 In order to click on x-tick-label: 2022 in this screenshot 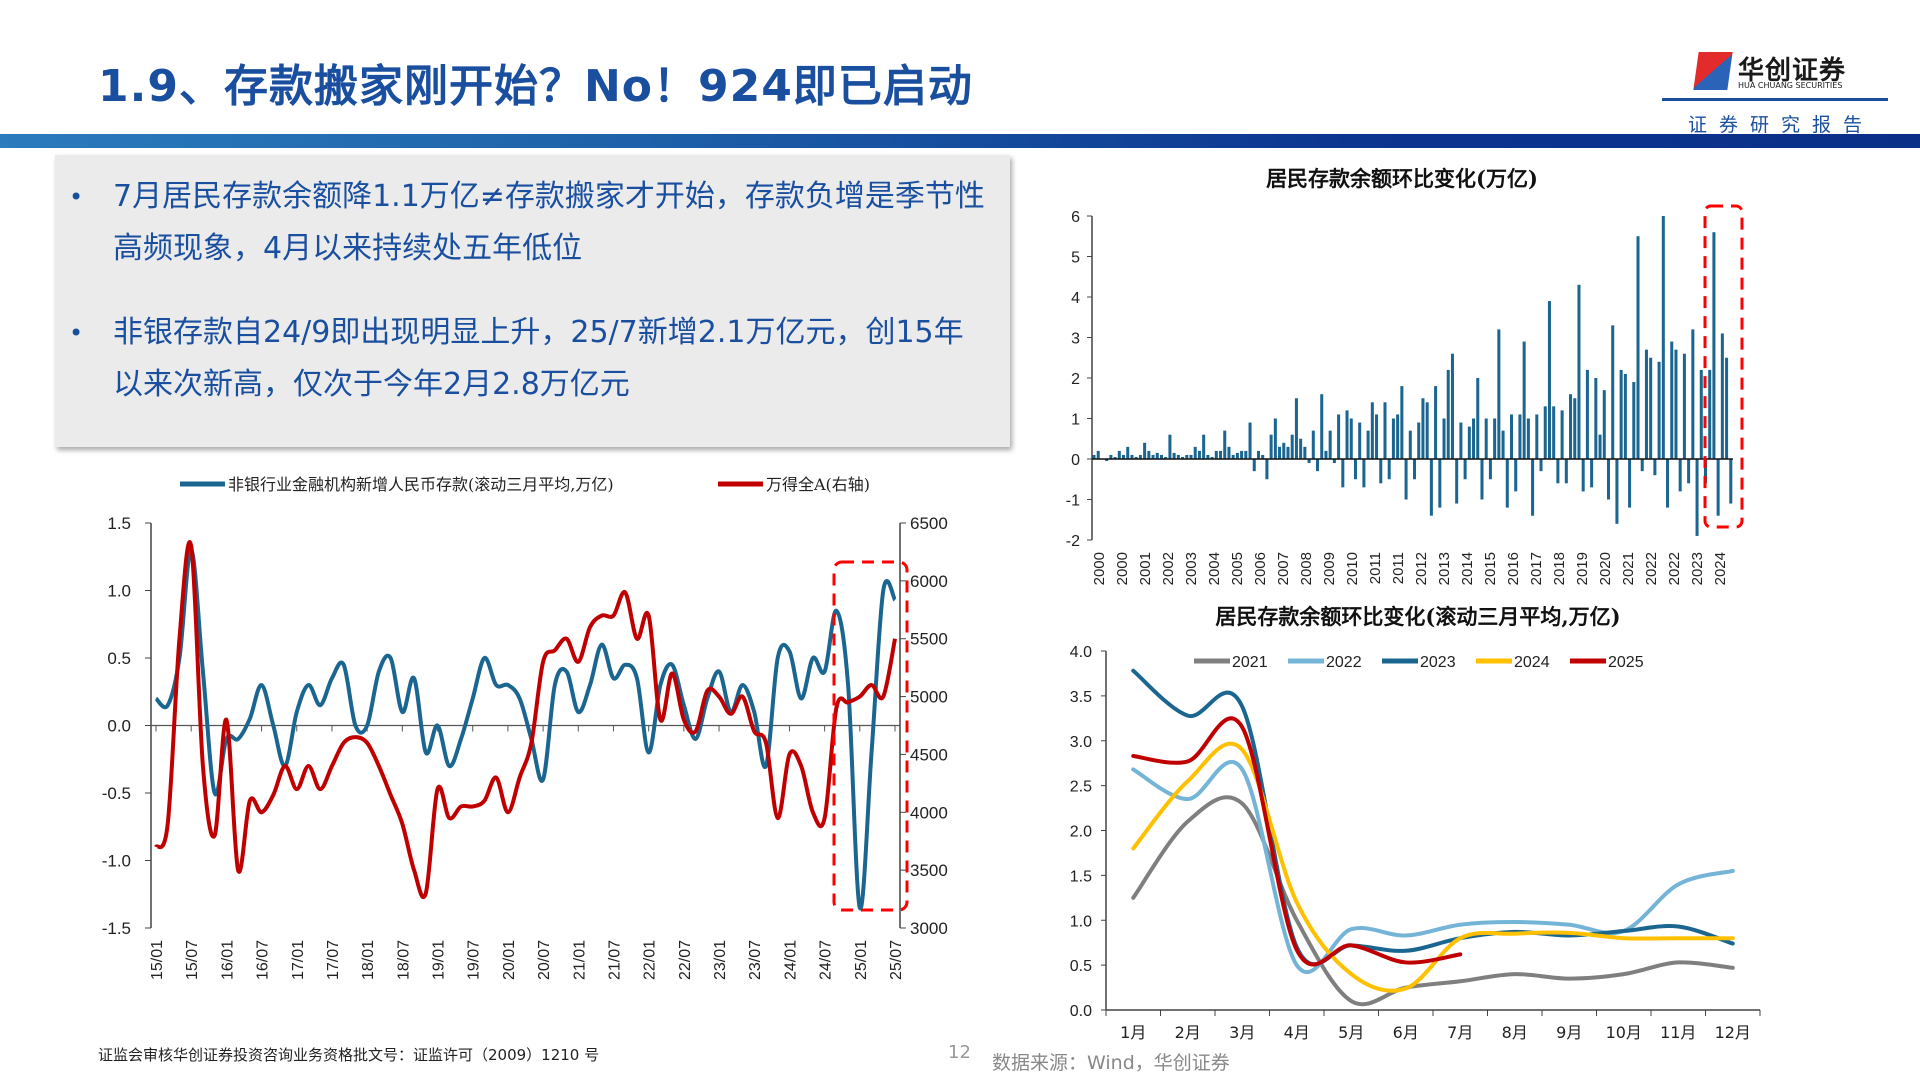, I will do `click(1674, 568)`.